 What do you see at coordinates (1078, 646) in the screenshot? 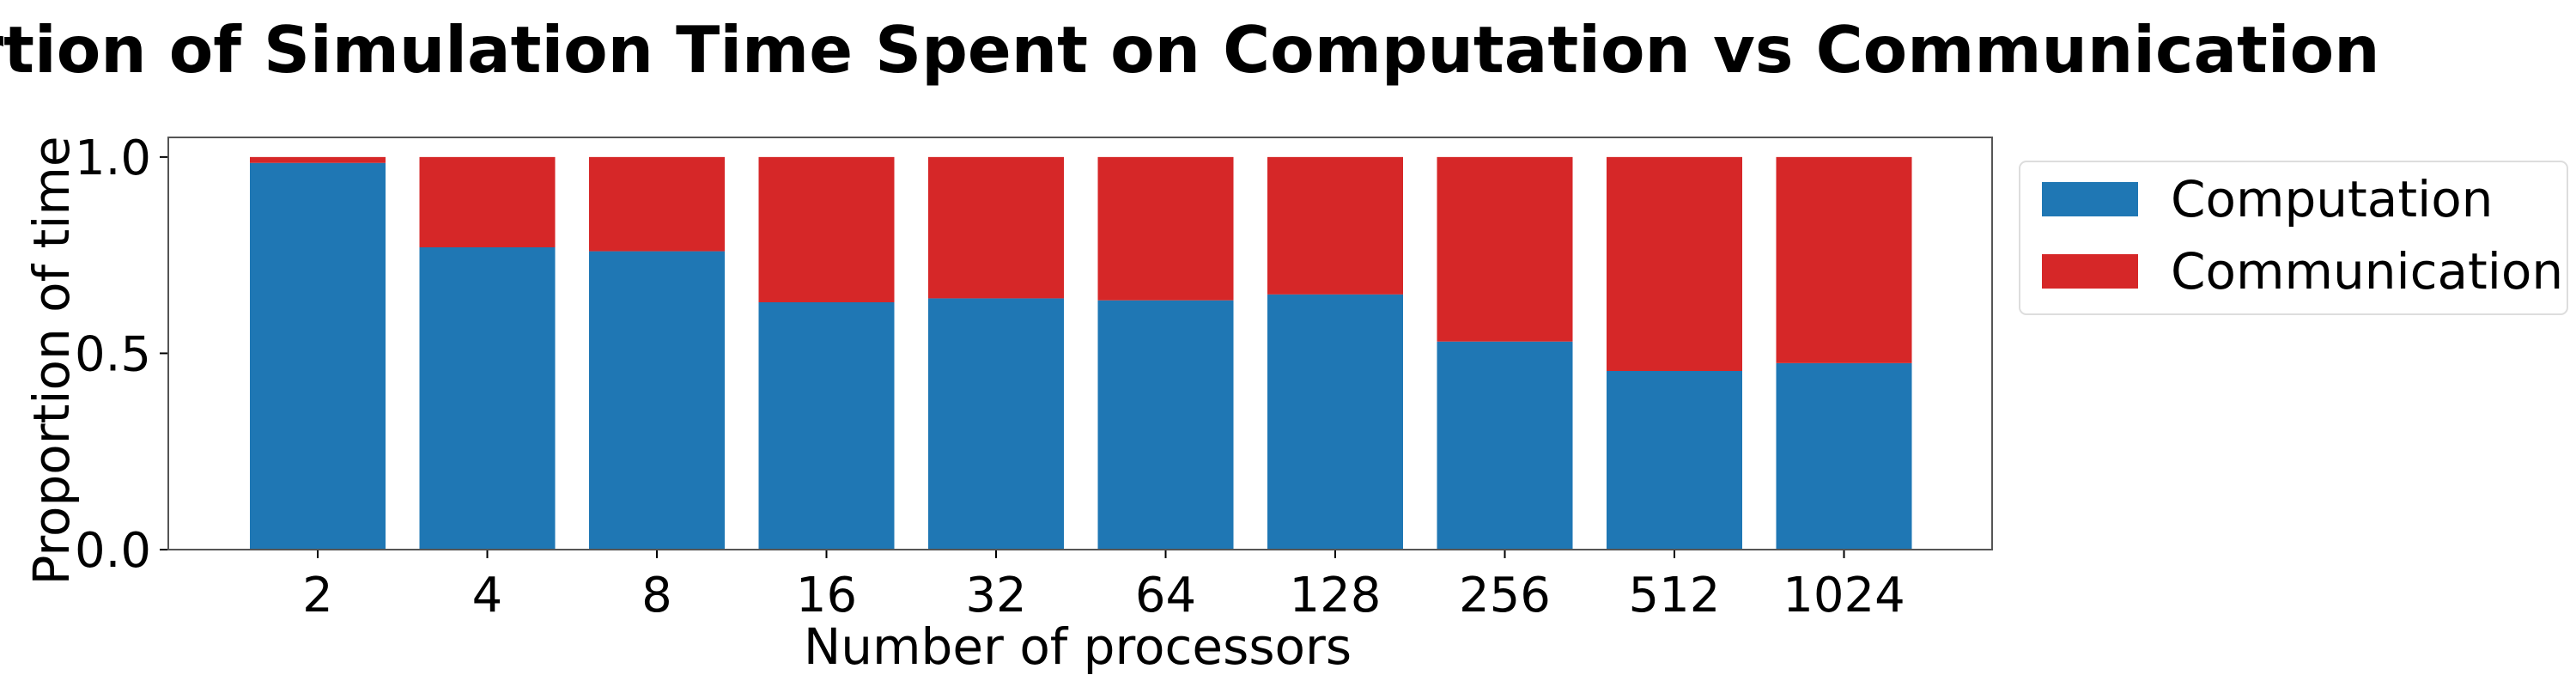
I see `x-axis-label: Number of processors` at bounding box center [1078, 646].